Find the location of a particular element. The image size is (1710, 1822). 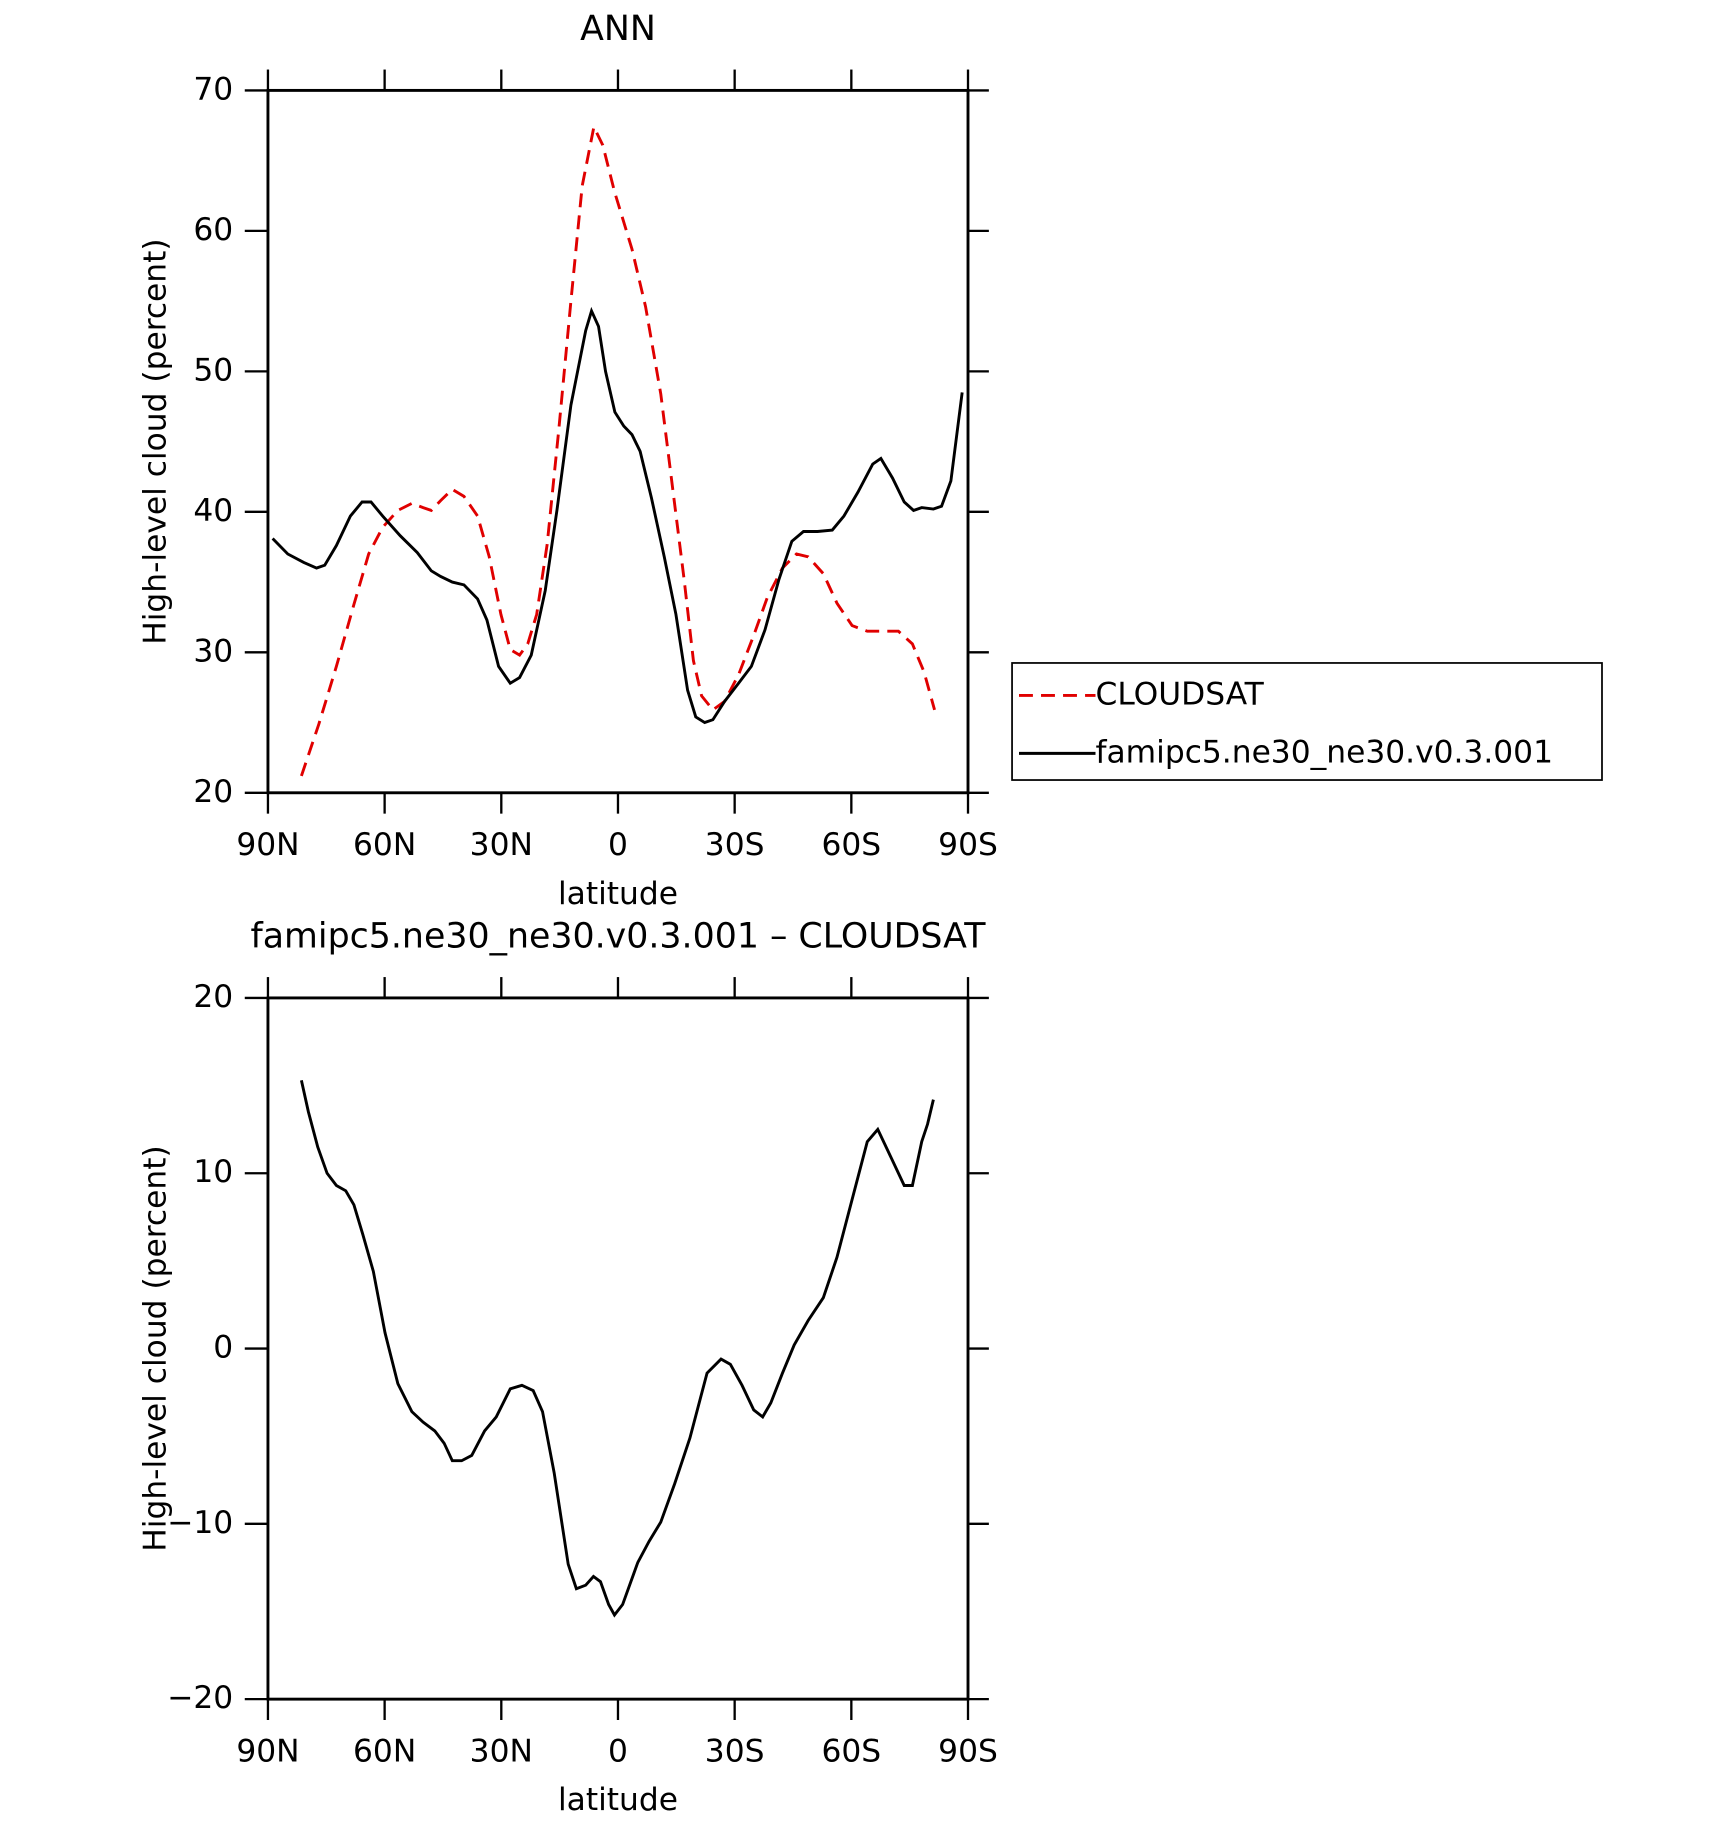

chart-title: ANN is located at coordinates (618, 29).